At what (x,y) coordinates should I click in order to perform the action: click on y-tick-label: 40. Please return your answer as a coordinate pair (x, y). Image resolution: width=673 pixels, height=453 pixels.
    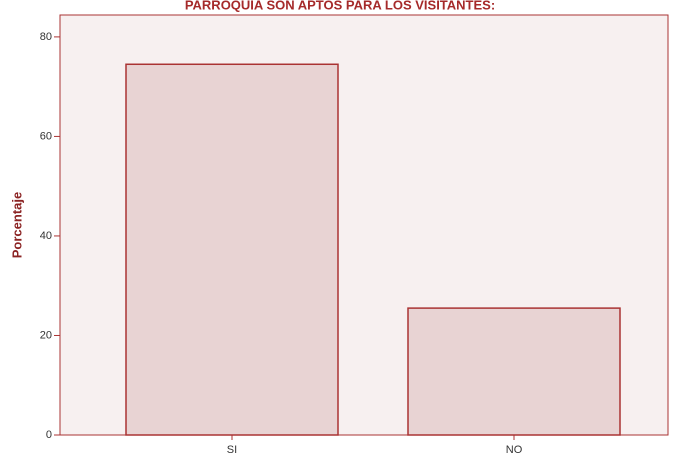
    Looking at the image, I should click on (46, 236).